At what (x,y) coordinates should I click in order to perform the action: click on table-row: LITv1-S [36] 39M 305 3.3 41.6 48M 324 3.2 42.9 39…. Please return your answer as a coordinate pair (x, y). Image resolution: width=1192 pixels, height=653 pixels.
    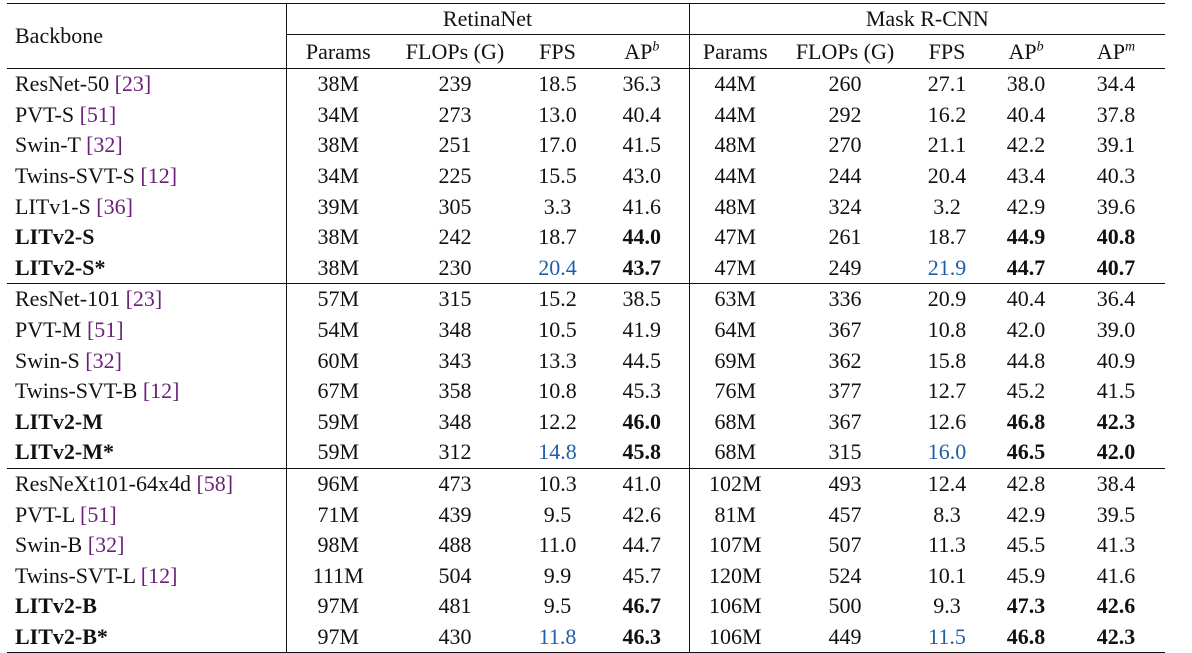
    Looking at the image, I should click on (586, 206).